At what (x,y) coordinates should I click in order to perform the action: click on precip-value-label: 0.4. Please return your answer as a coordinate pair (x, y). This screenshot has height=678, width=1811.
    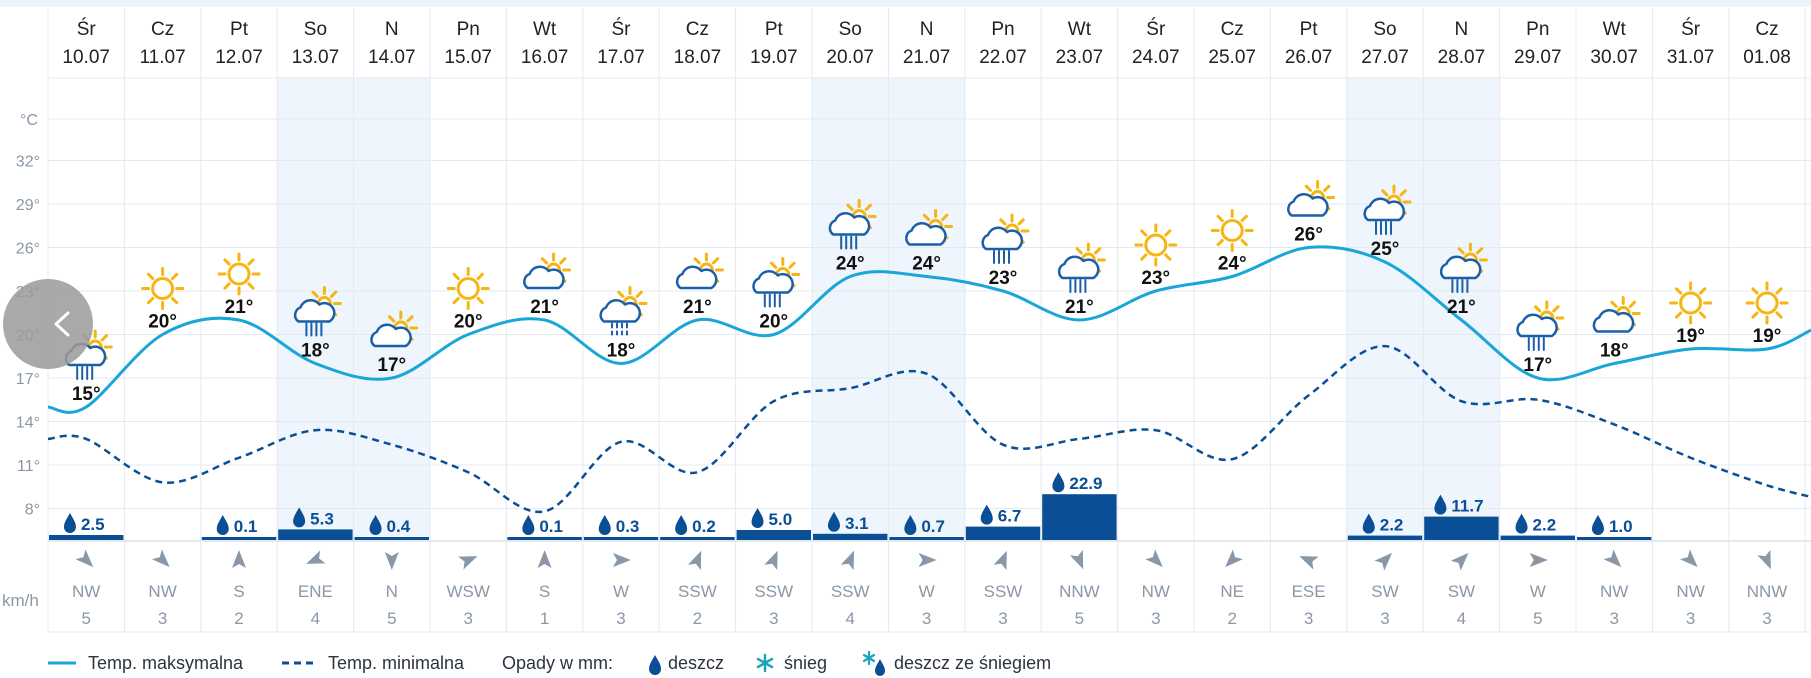
    Looking at the image, I should click on (399, 526).